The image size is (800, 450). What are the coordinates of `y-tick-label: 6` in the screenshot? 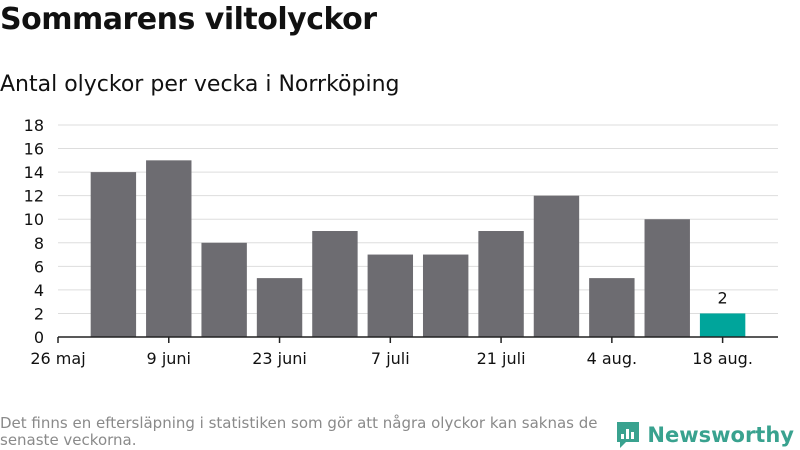 It's located at (39, 266).